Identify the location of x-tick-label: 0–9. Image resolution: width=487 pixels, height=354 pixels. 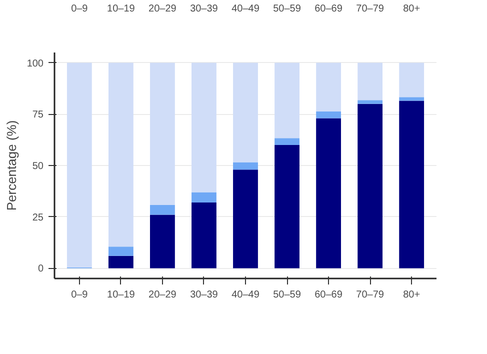
(79, 295).